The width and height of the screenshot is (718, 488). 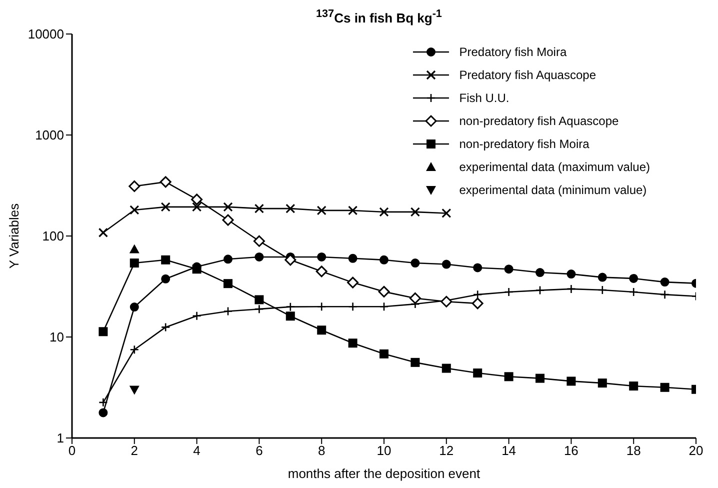 I want to click on y-tick-label: 10000, so click(x=46, y=34).